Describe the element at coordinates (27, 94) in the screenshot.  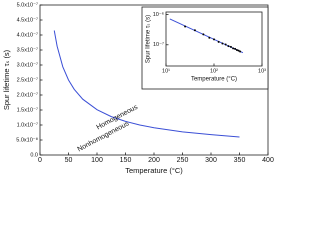
I see `y-tick-label: 2.0x10⁻⁷` at that location.